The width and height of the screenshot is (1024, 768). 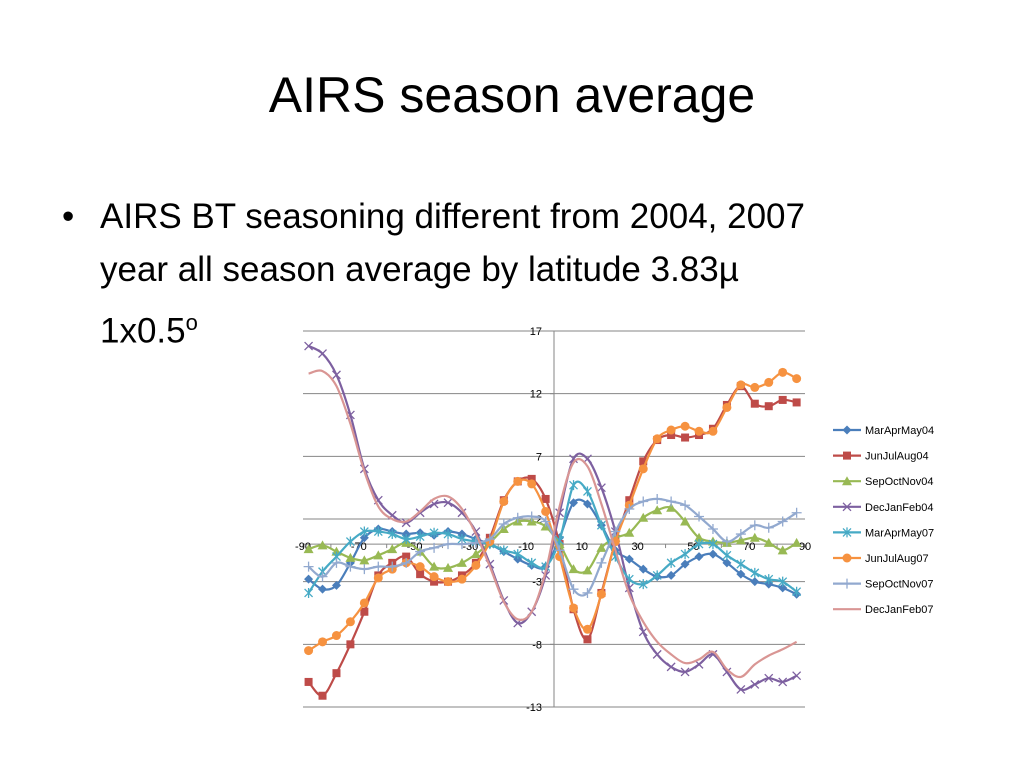 I want to click on legend-item: MarAprMay07, so click(x=883, y=533).